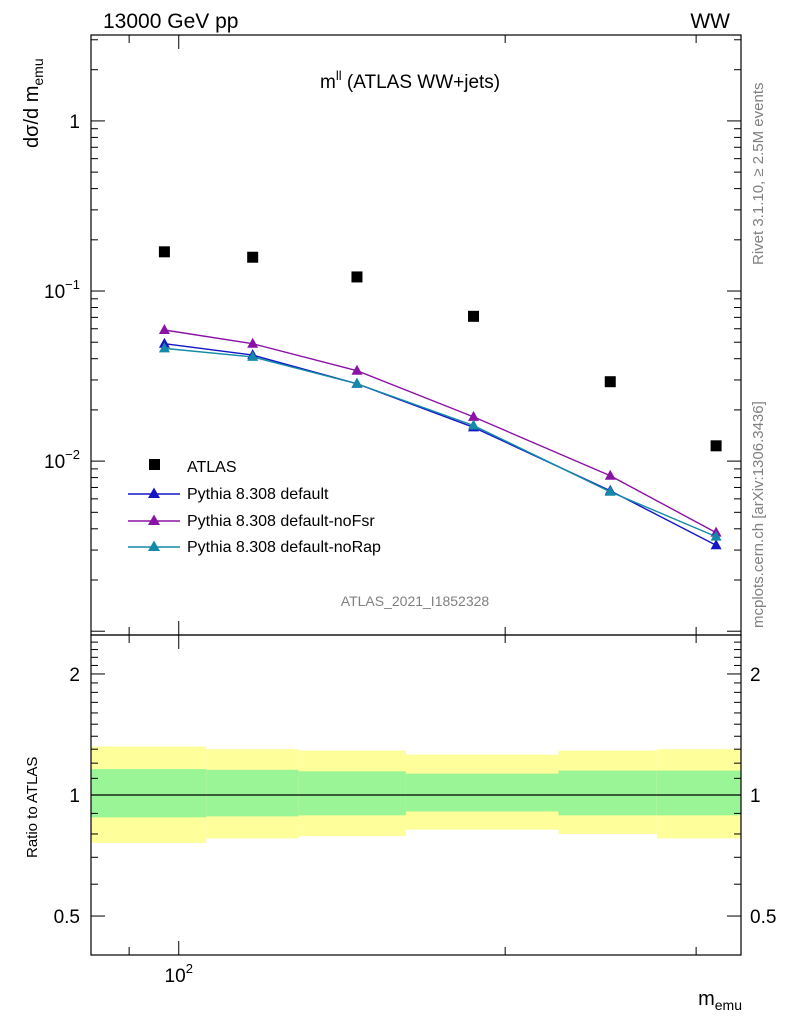 The image size is (786, 1024). What do you see at coordinates (284, 547) in the screenshot?
I see `legend-label-norap: Pythia 8.308 default-noRap` at bounding box center [284, 547].